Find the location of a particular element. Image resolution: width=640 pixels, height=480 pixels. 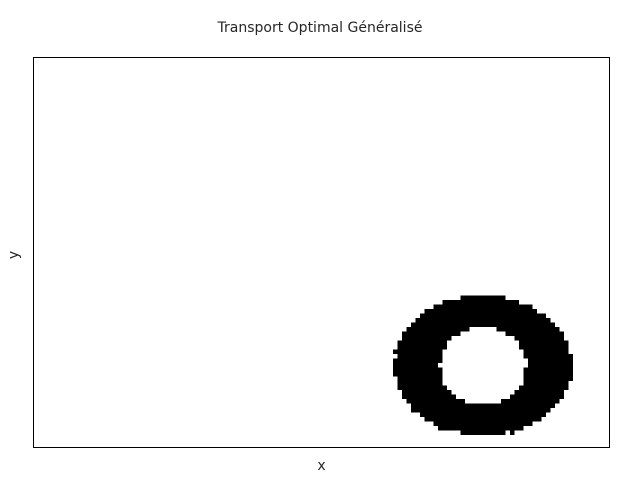

x-axis-label: x is located at coordinates (321, 466).